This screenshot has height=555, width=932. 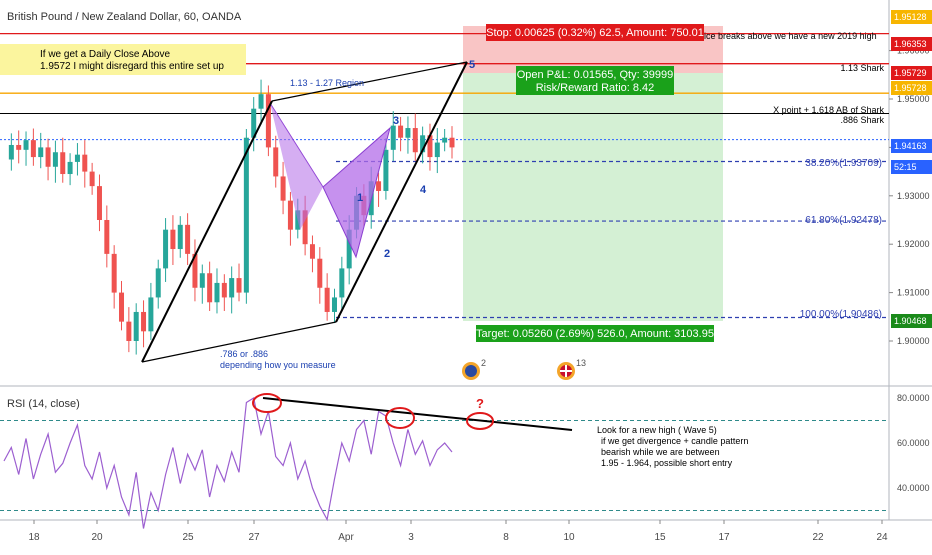 I want to click on fib-382-label: 38.20%(1.93709), so click(x=843, y=163).